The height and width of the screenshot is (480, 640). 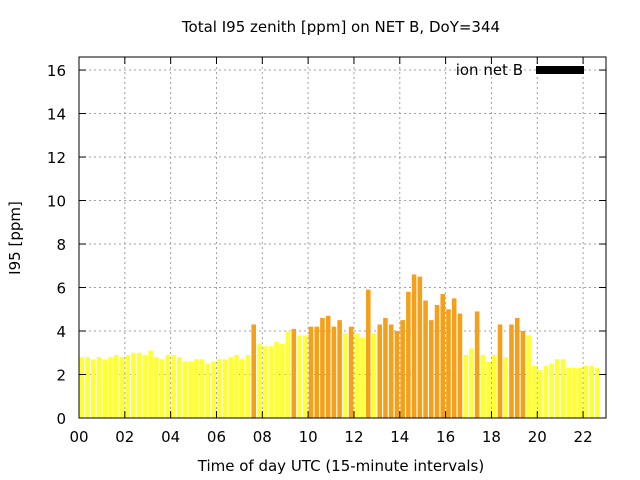 I want to click on y-tick-label: 6, so click(x=61, y=289).